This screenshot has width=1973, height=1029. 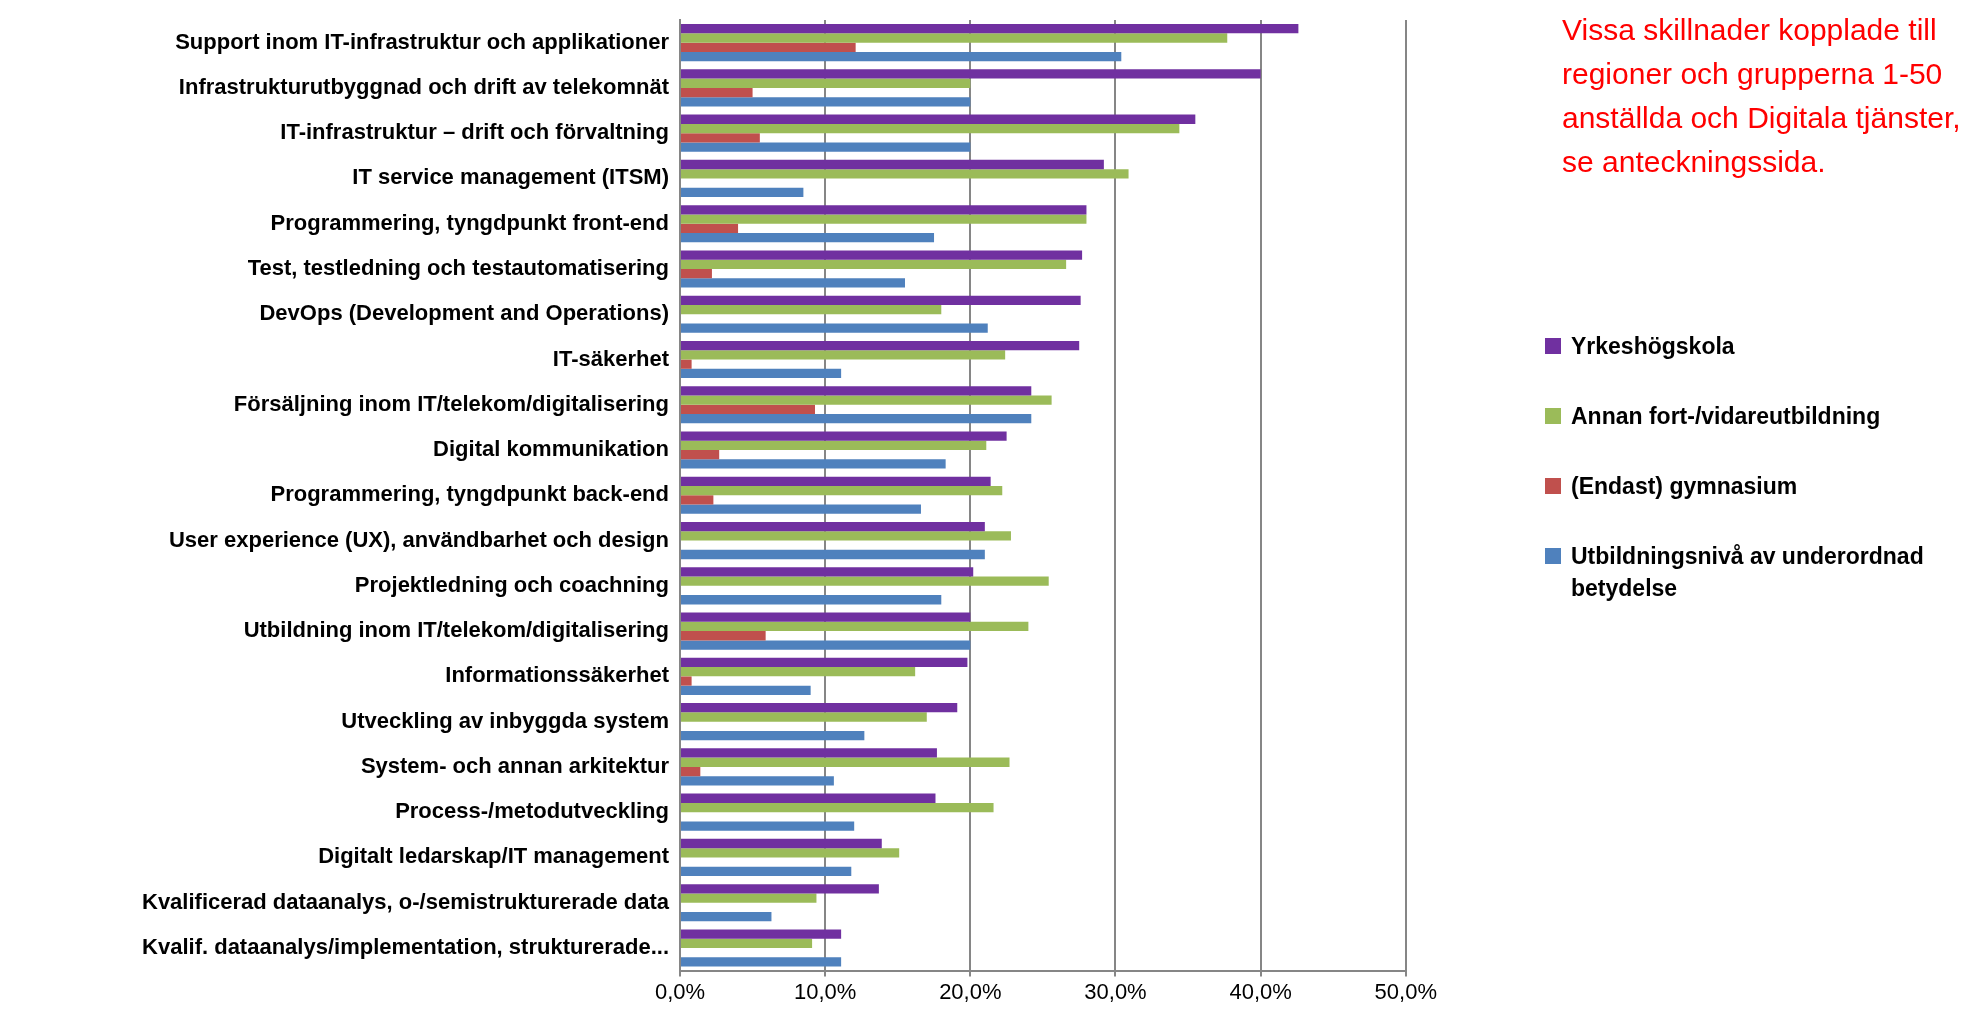 I want to click on legend-label: Utbildningsnivå av underordnad betydelse, so click(x=1748, y=572).